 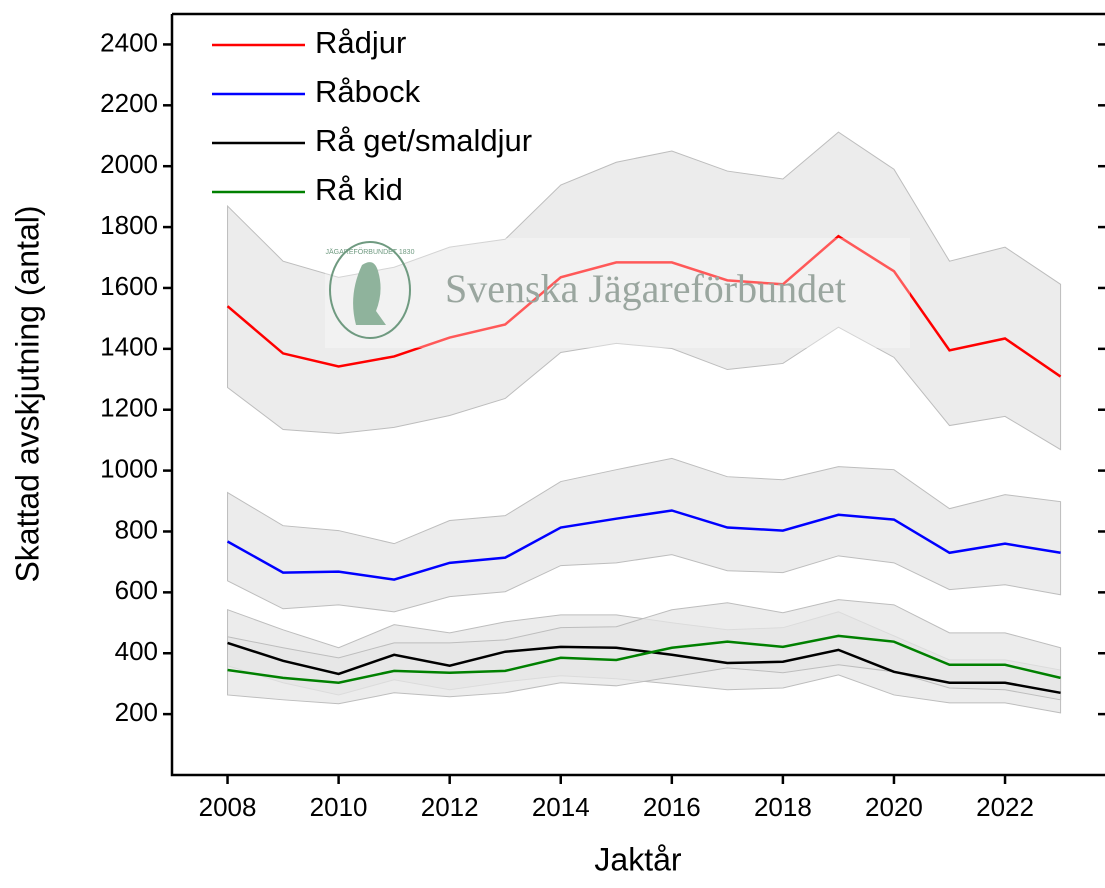 I want to click on watermark-box, so click(x=617, y=293).